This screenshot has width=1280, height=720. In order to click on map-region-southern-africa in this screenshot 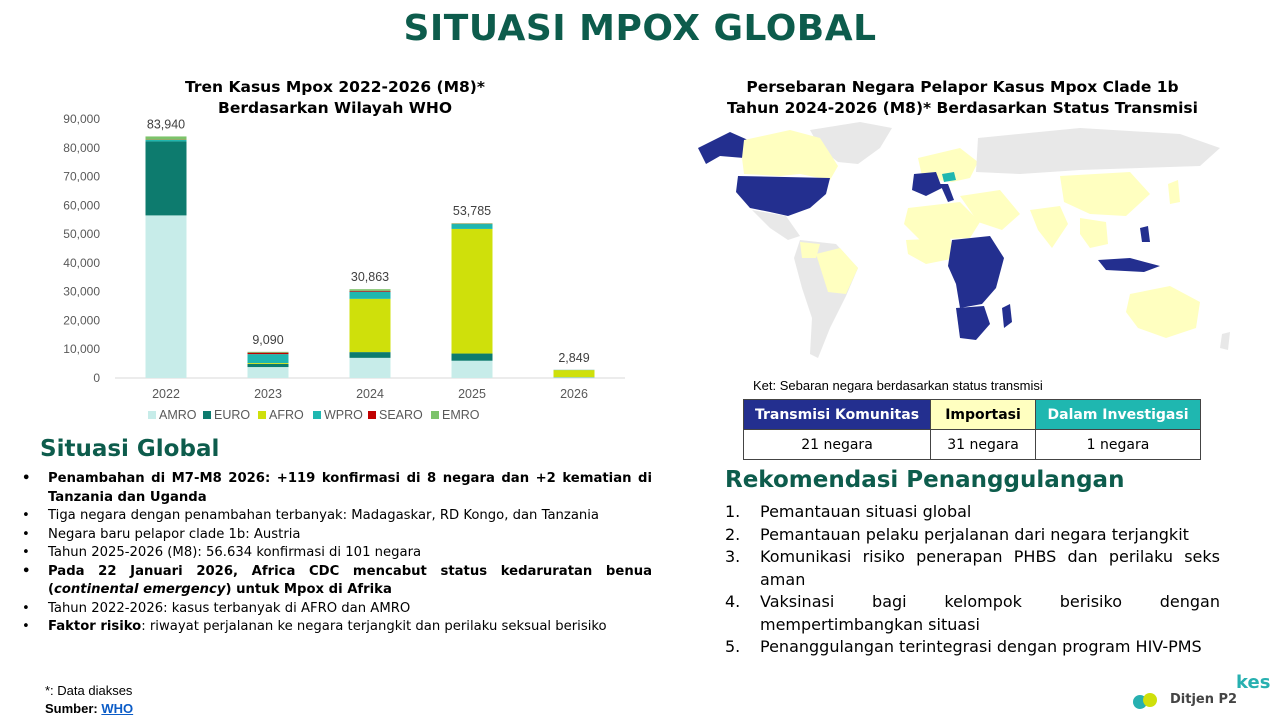, I will do `click(973, 323)`.